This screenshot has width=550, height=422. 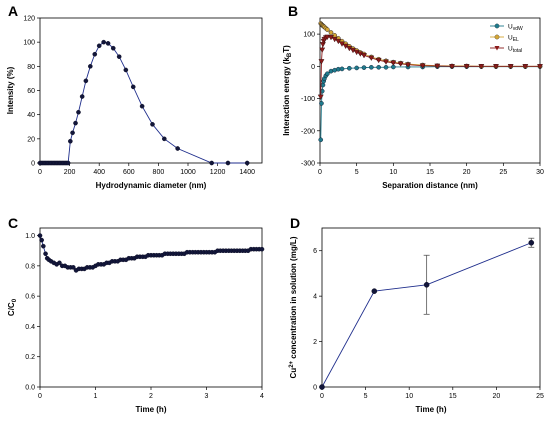 I want to click on y-tick-label: 40, so click(x=31, y=115).